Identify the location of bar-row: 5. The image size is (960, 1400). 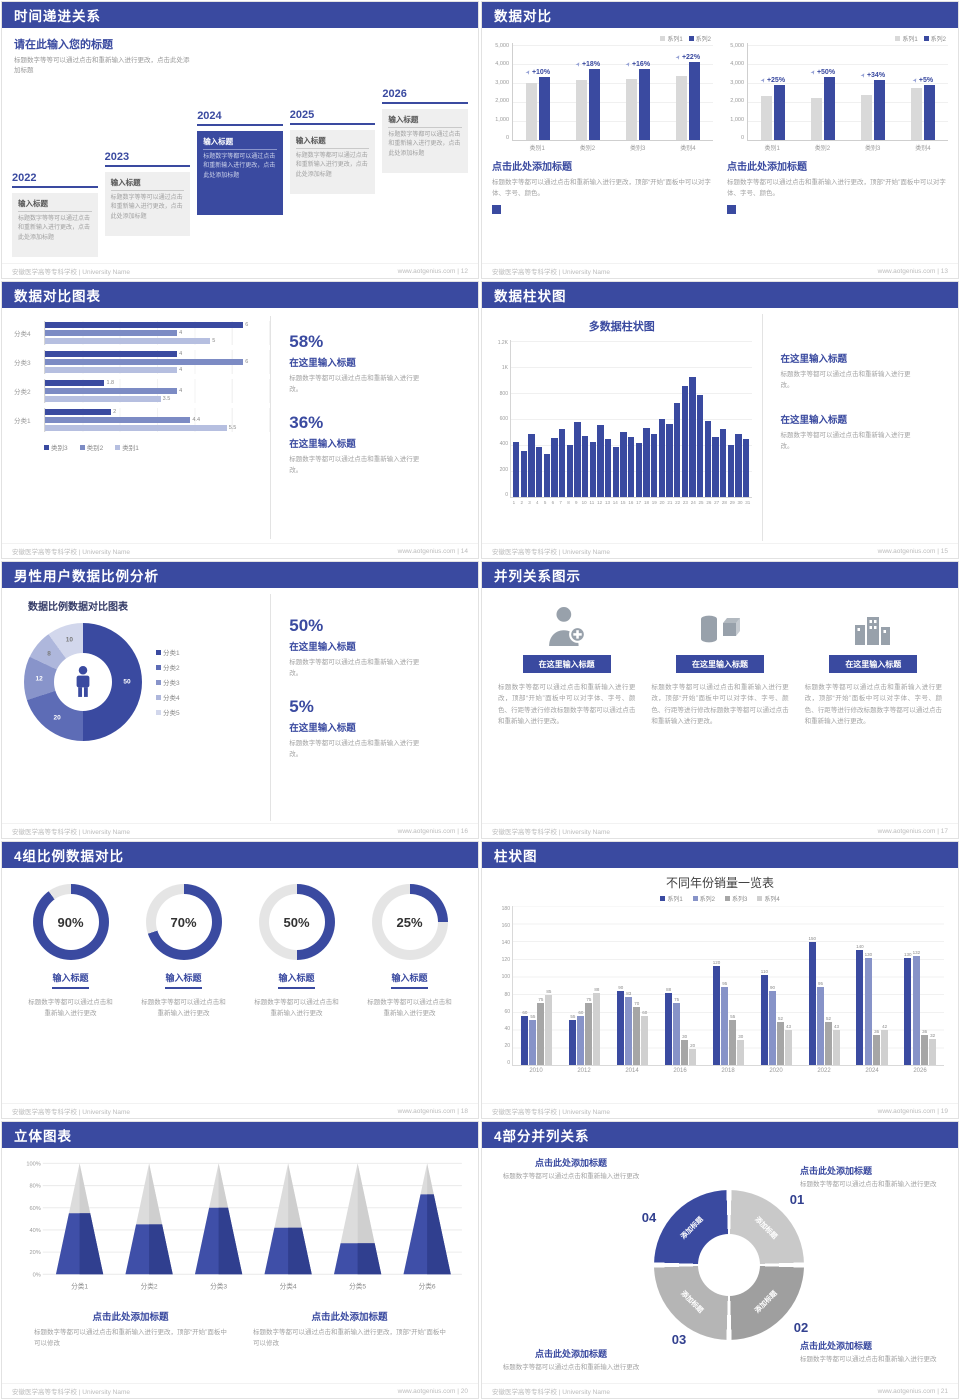
(157, 341).